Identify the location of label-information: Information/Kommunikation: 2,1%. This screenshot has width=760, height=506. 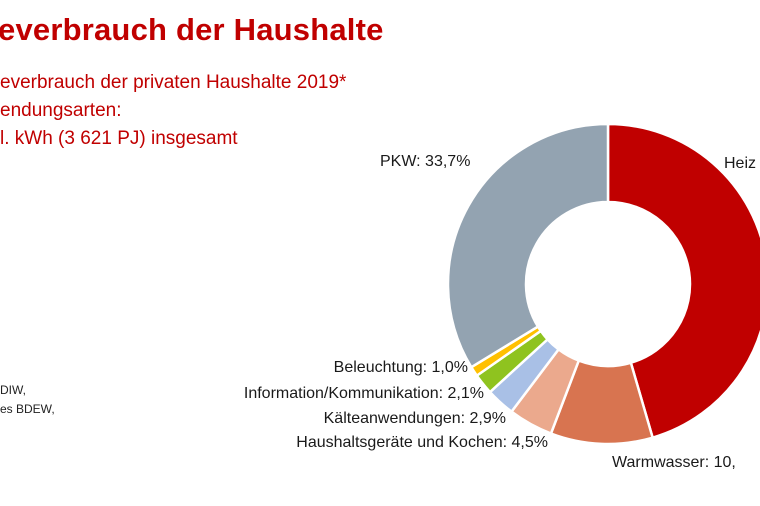
(364, 393).